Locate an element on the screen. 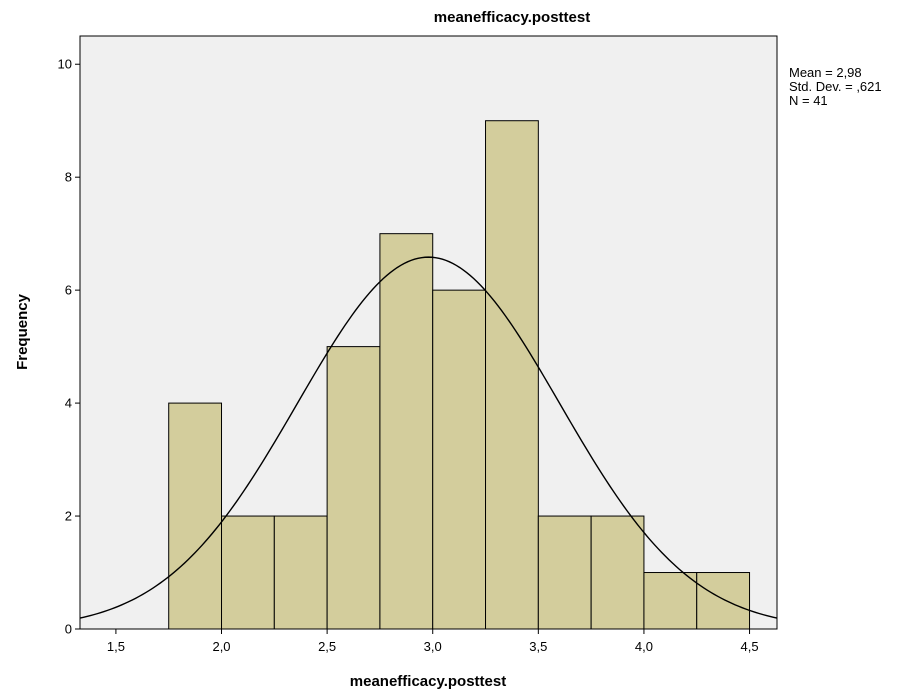  stats-box: Mean = 2,98 Std. Dev. = ,621 N = 41 is located at coordinates (835, 86).